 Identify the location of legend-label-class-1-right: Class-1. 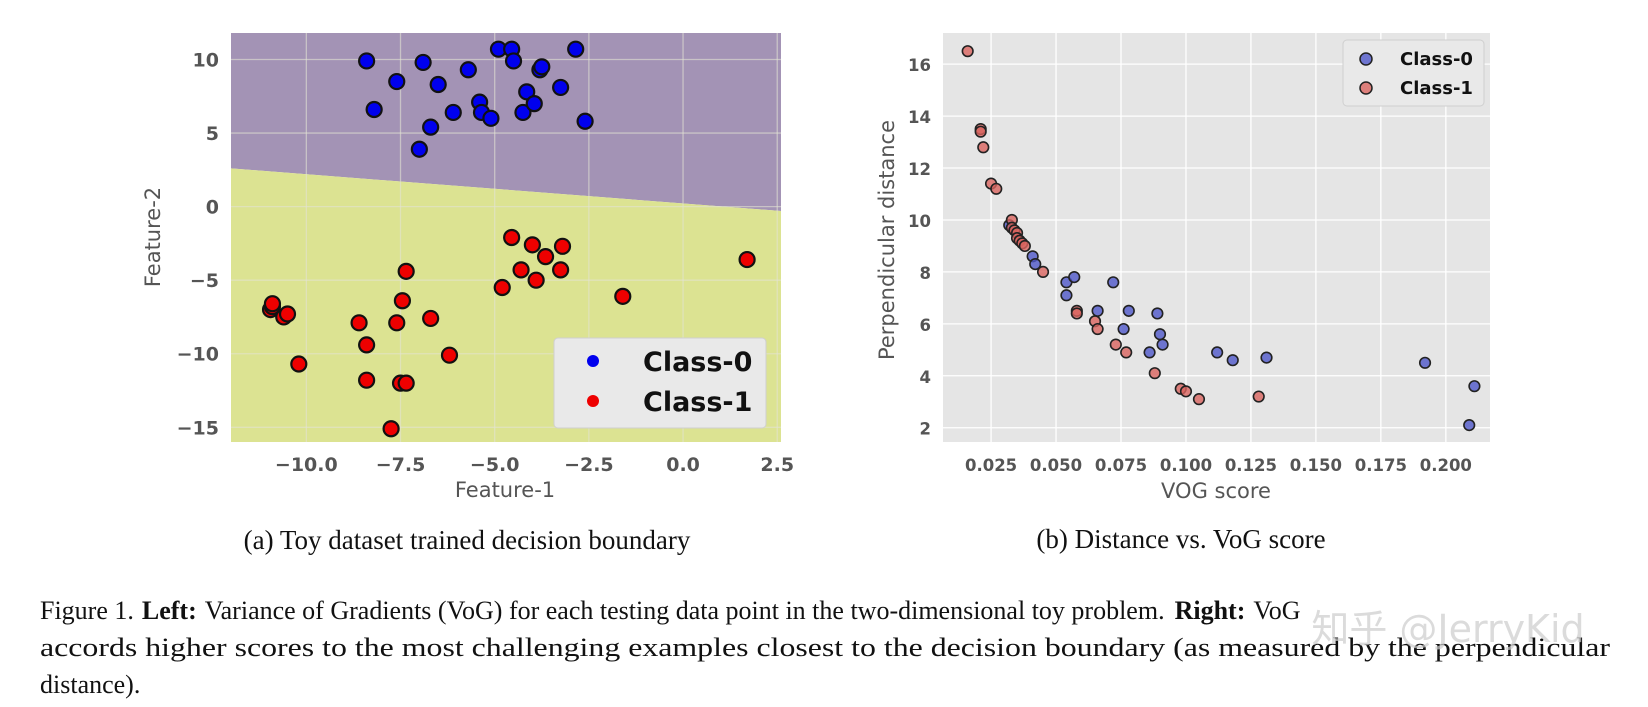
(1436, 88).